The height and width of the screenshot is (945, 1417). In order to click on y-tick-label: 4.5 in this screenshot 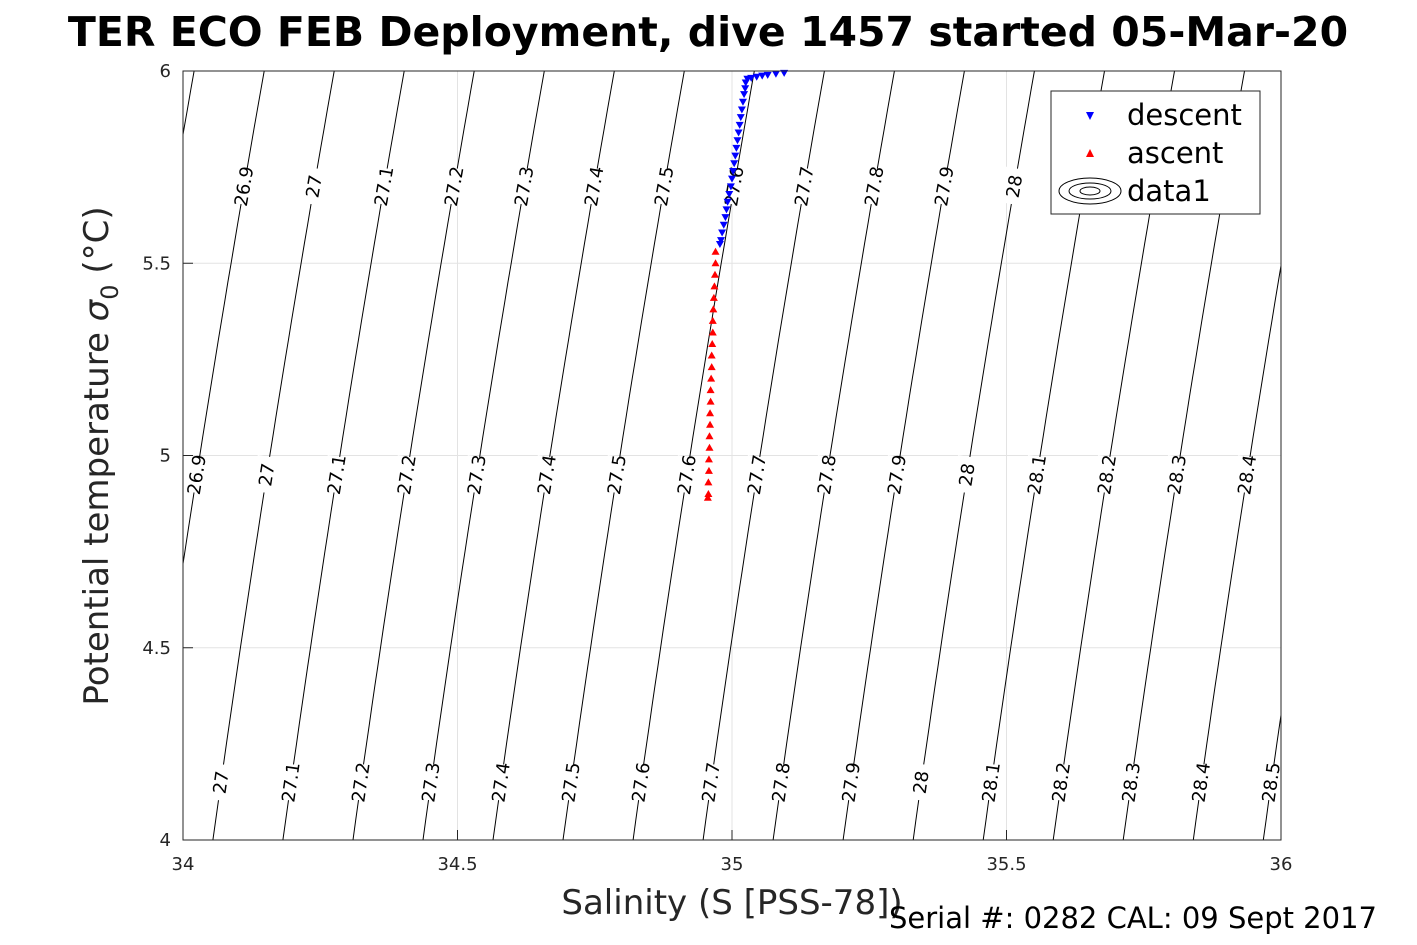, I will do `click(156, 648)`.